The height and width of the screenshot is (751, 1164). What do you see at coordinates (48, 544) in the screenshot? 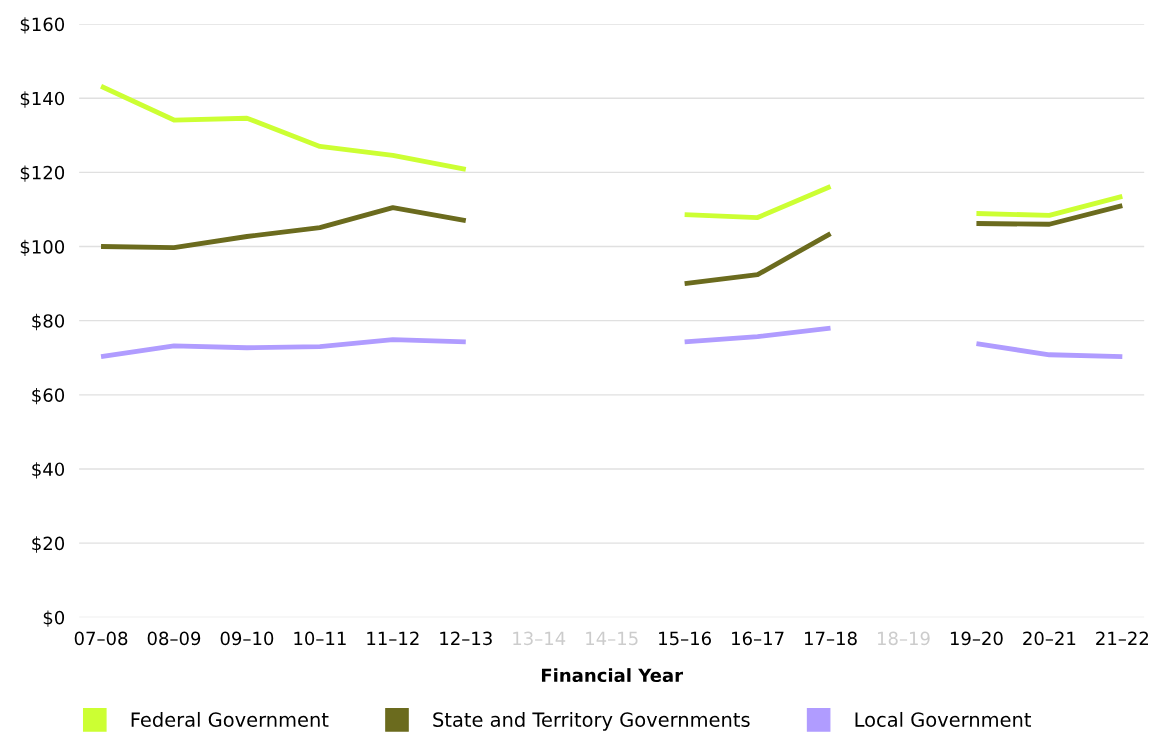
I see `y-tick-label: $20` at bounding box center [48, 544].